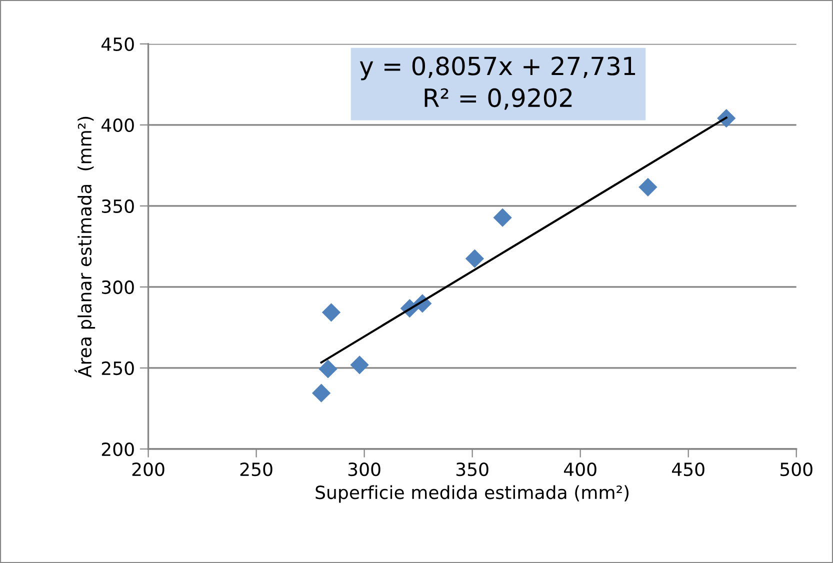 The width and height of the screenshot is (833, 563). I want to click on y-axis-title: Área planar estimada (mm²), so click(85, 247).